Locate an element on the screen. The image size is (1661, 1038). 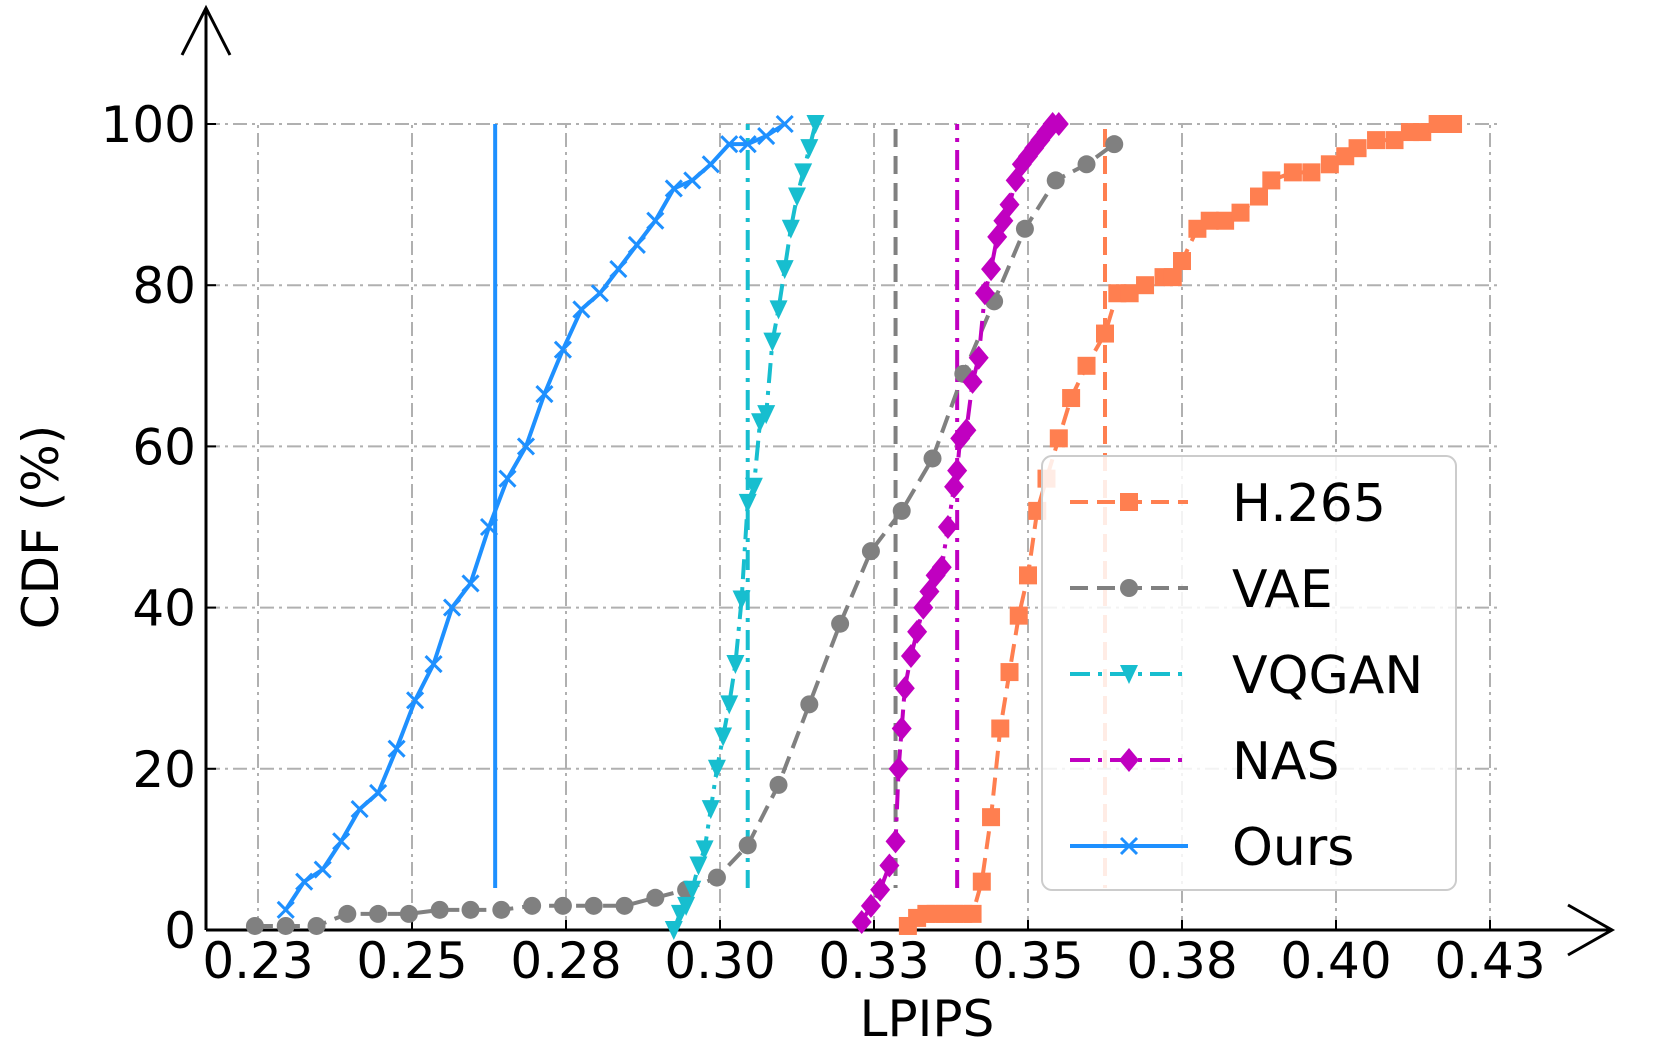
series-line-nas is located at coordinates (959, 522).